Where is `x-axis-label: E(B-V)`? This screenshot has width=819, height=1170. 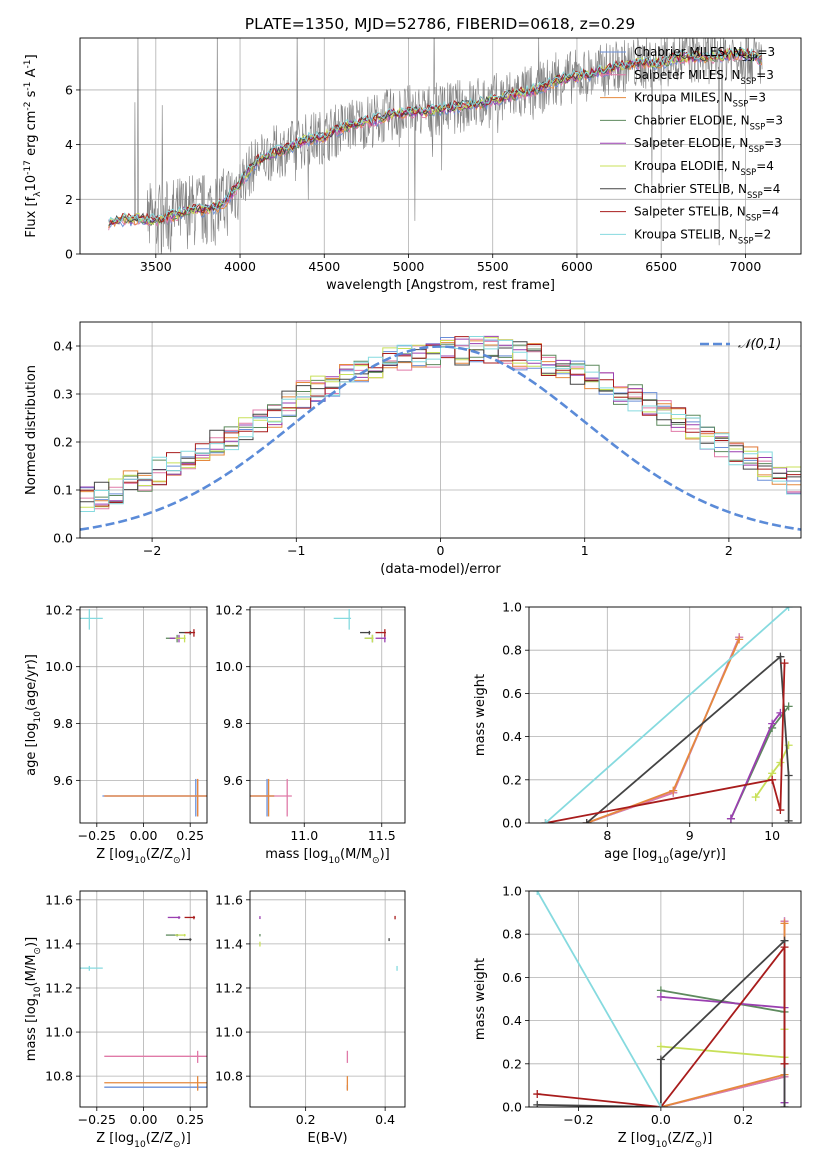 x-axis-label: E(B-V) is located at coordinates (327, 1138).